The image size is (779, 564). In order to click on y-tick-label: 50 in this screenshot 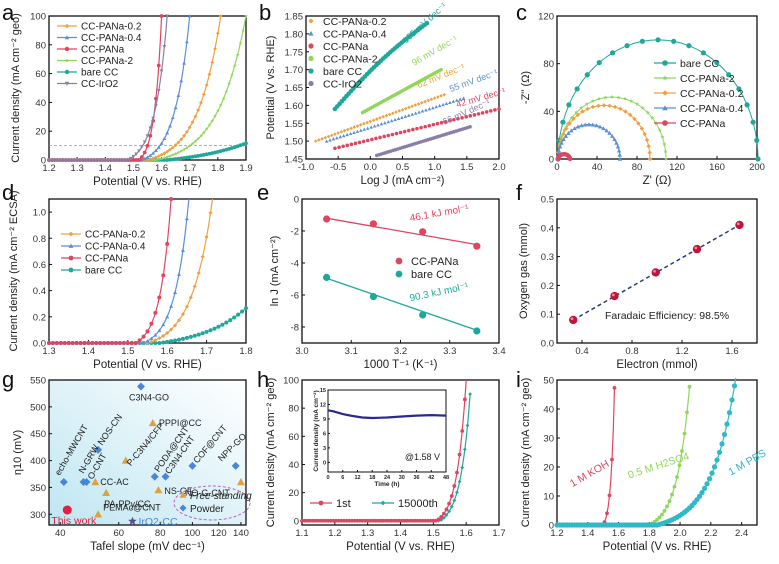, I will do `click(548, 381)`.